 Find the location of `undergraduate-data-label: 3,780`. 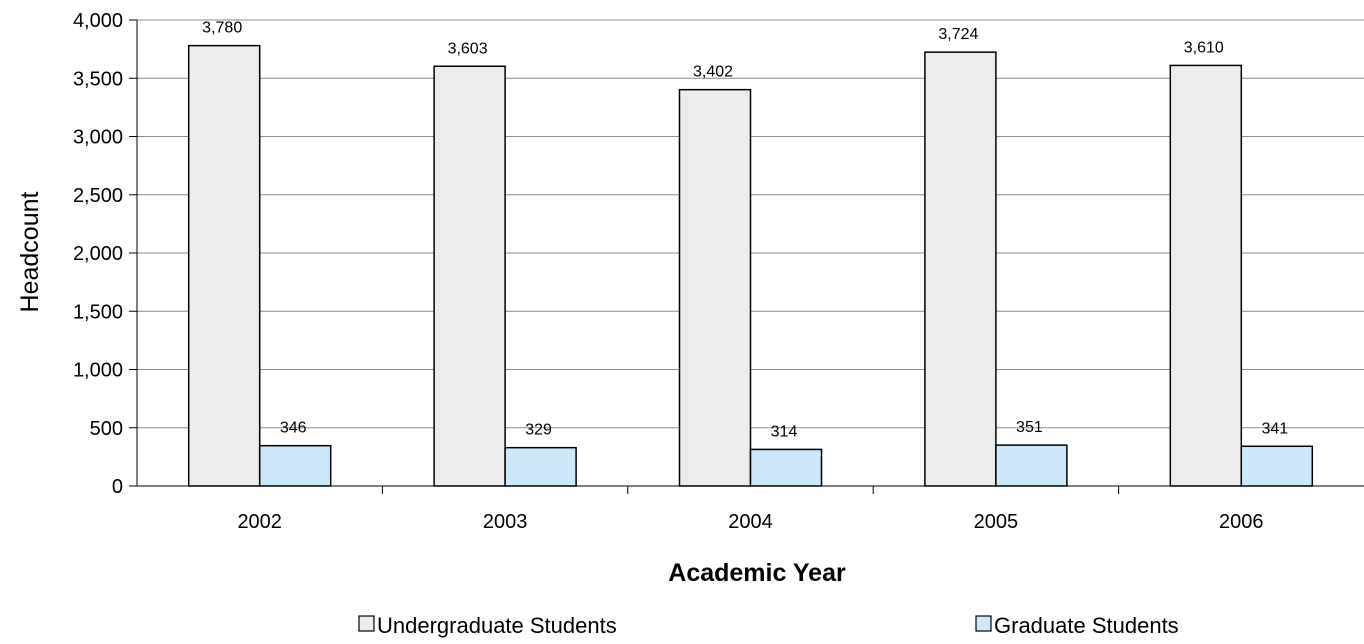

undergraduate-data-label: 3,780 is located at coordinates (222, 28).